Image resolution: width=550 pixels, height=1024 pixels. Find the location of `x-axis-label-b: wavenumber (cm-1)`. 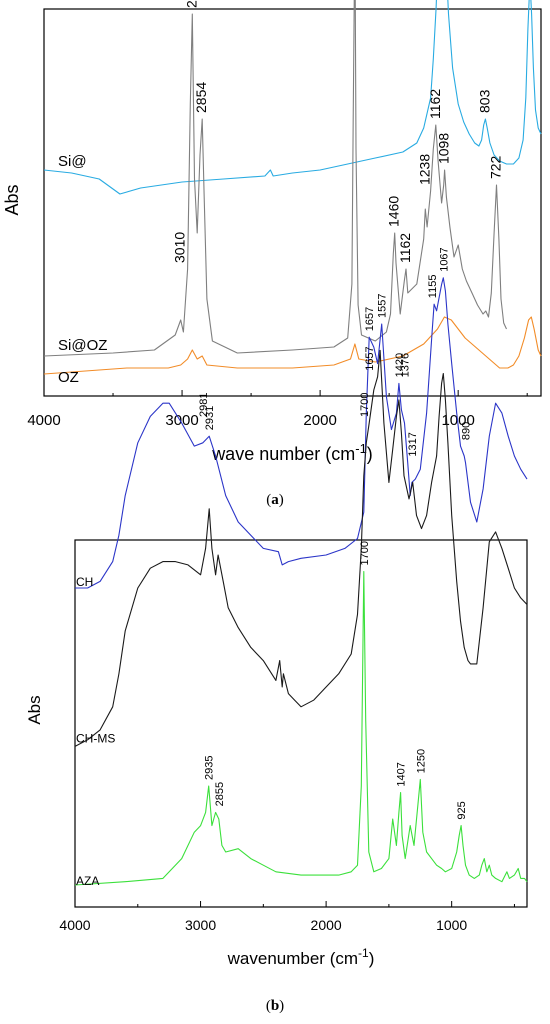

x-axis-label-b: wavenumber (cm-1) is located at coordinates (301, 957).